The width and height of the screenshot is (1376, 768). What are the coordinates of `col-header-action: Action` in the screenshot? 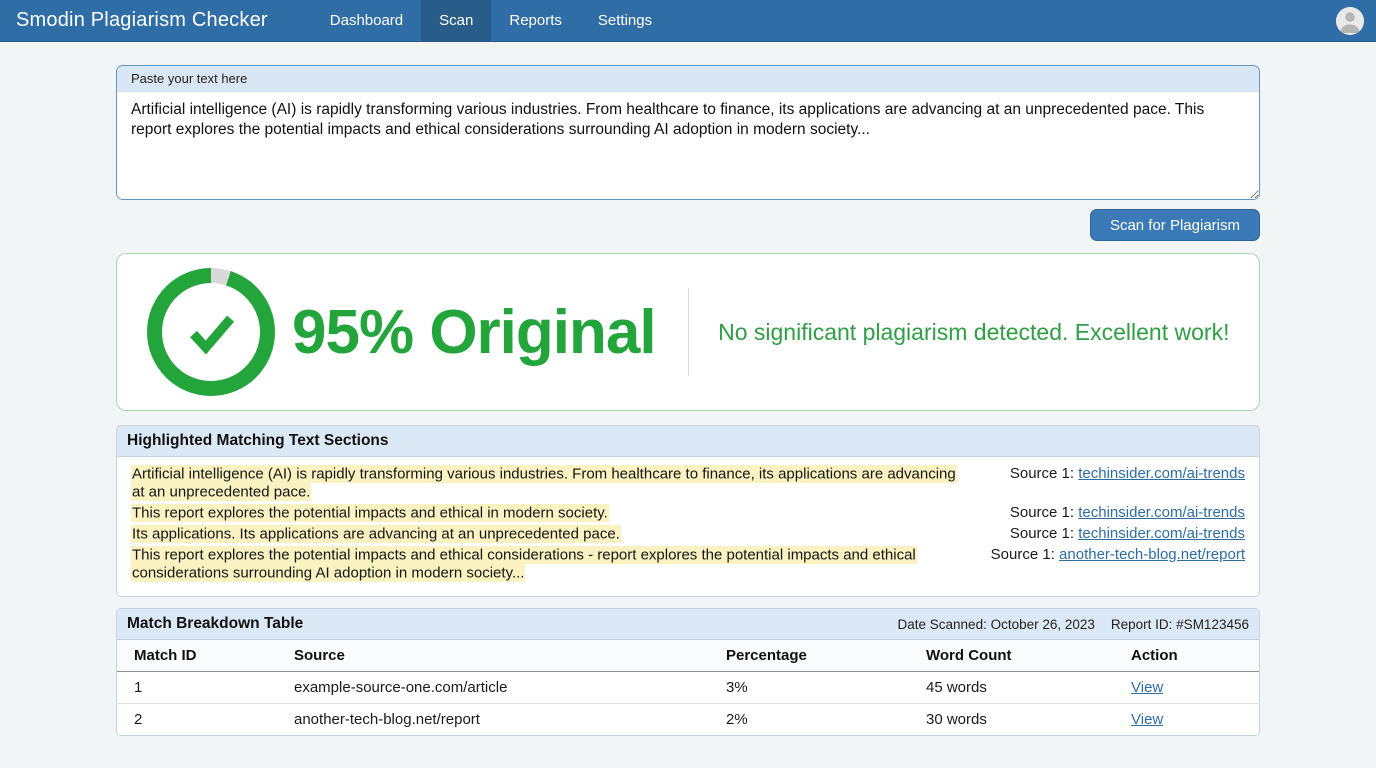 It's located at (1186, 656).